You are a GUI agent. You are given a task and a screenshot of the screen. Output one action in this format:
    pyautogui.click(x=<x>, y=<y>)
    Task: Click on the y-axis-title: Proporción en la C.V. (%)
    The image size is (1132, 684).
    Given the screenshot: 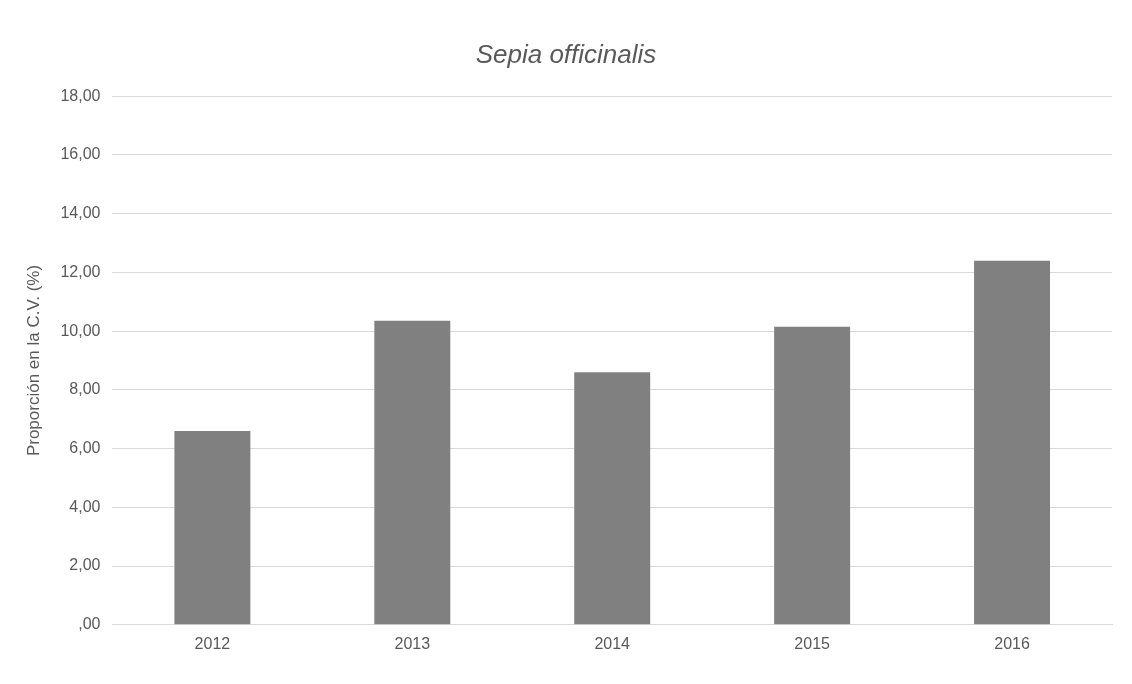 What is the action you would take?
    pyautogui.click(x=33, y=360)
    